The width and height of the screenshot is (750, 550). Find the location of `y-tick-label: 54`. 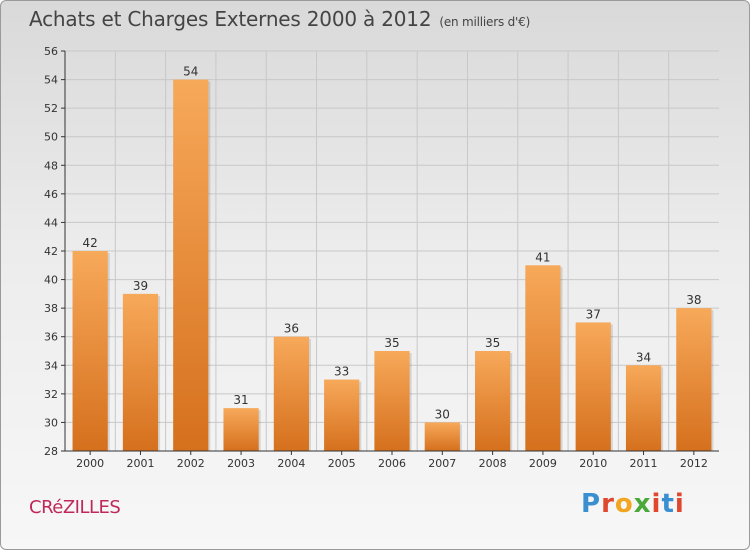

y-tick-label: 54 is located at coordinates (51, 80).